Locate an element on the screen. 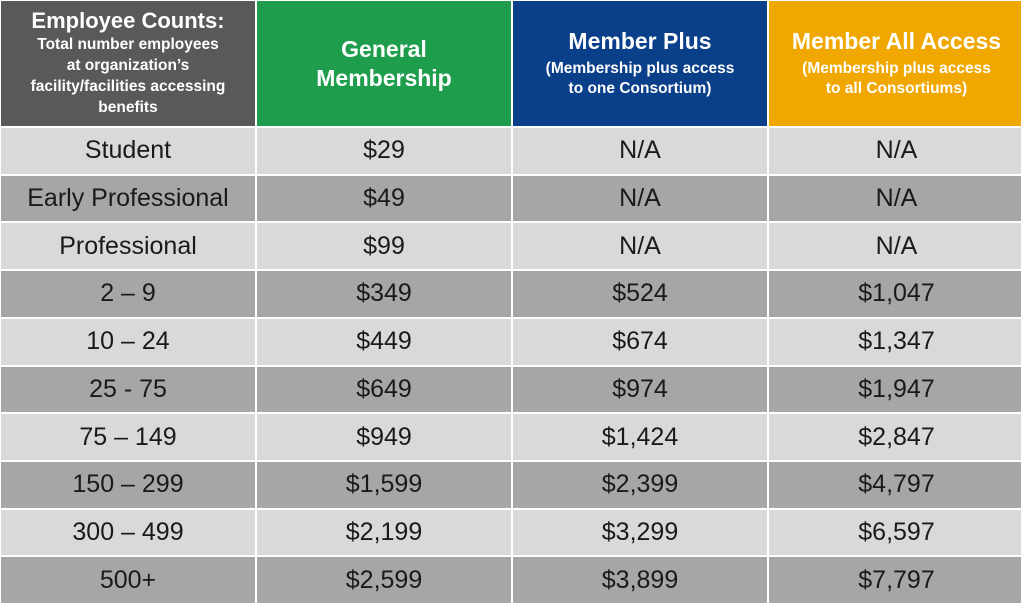  header-employee-counts-line: benefits is located at coordinates (128, 107).